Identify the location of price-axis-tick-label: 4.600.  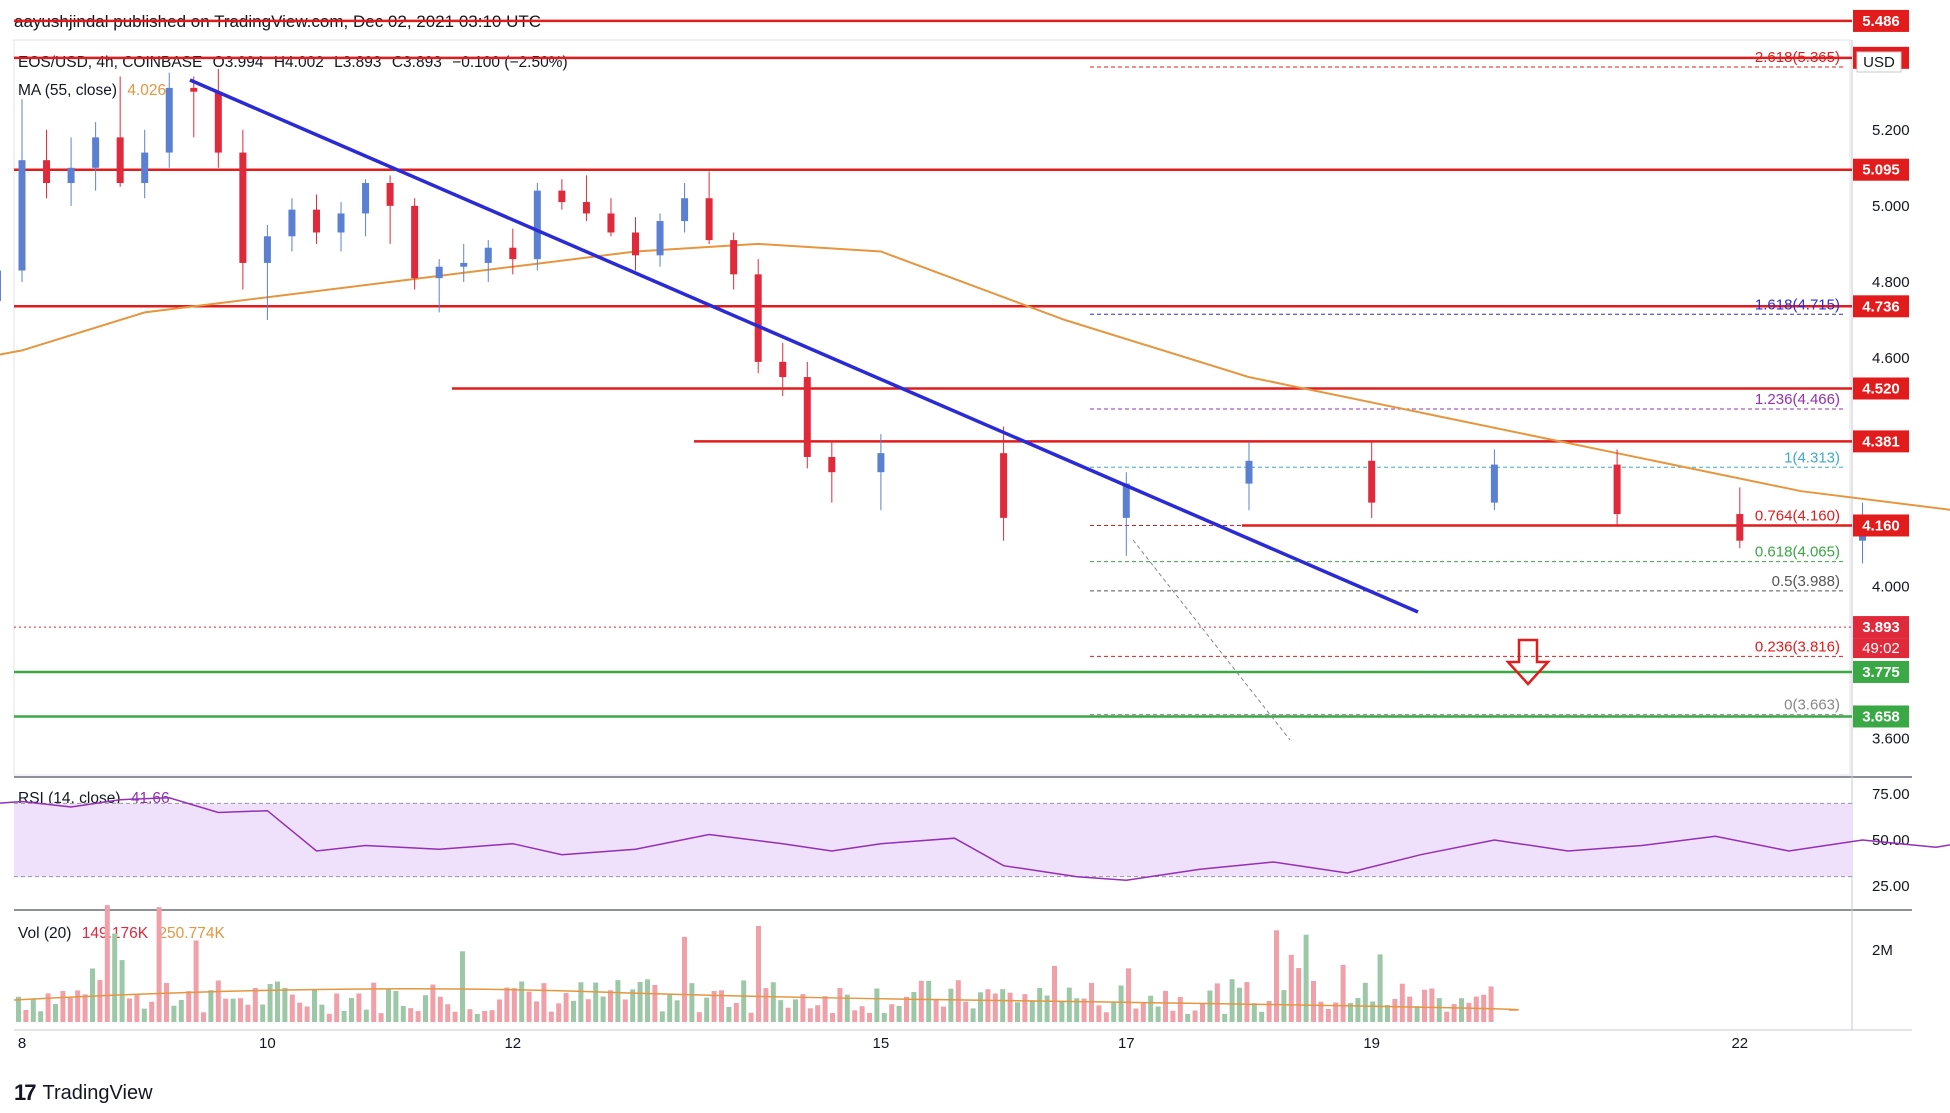
(1891, 358).